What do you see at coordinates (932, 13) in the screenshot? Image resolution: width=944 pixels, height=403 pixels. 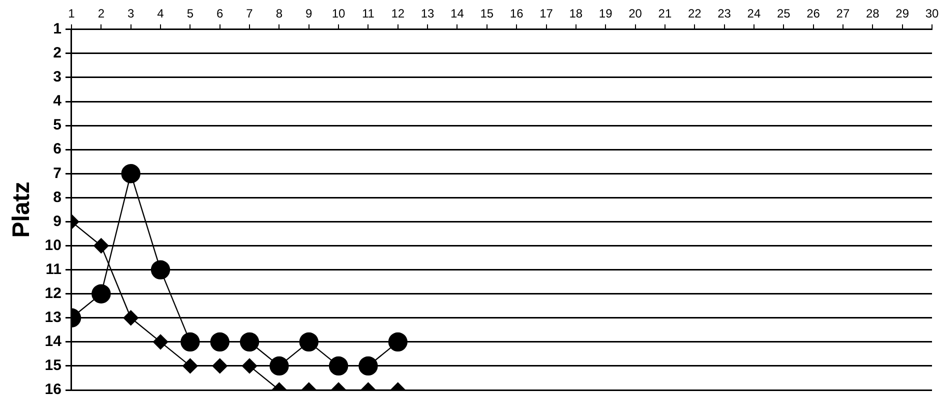 I see `x-tick-label: 30` at bounding box center [932, 13].